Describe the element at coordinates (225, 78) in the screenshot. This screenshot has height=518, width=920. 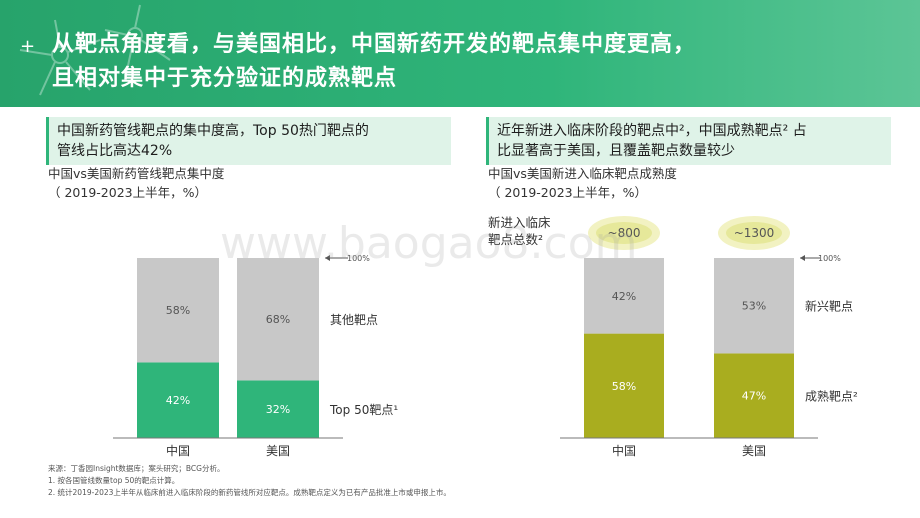
I see `headline-line-2: 且相对集中于充分验证的成熟靶点` at that location.